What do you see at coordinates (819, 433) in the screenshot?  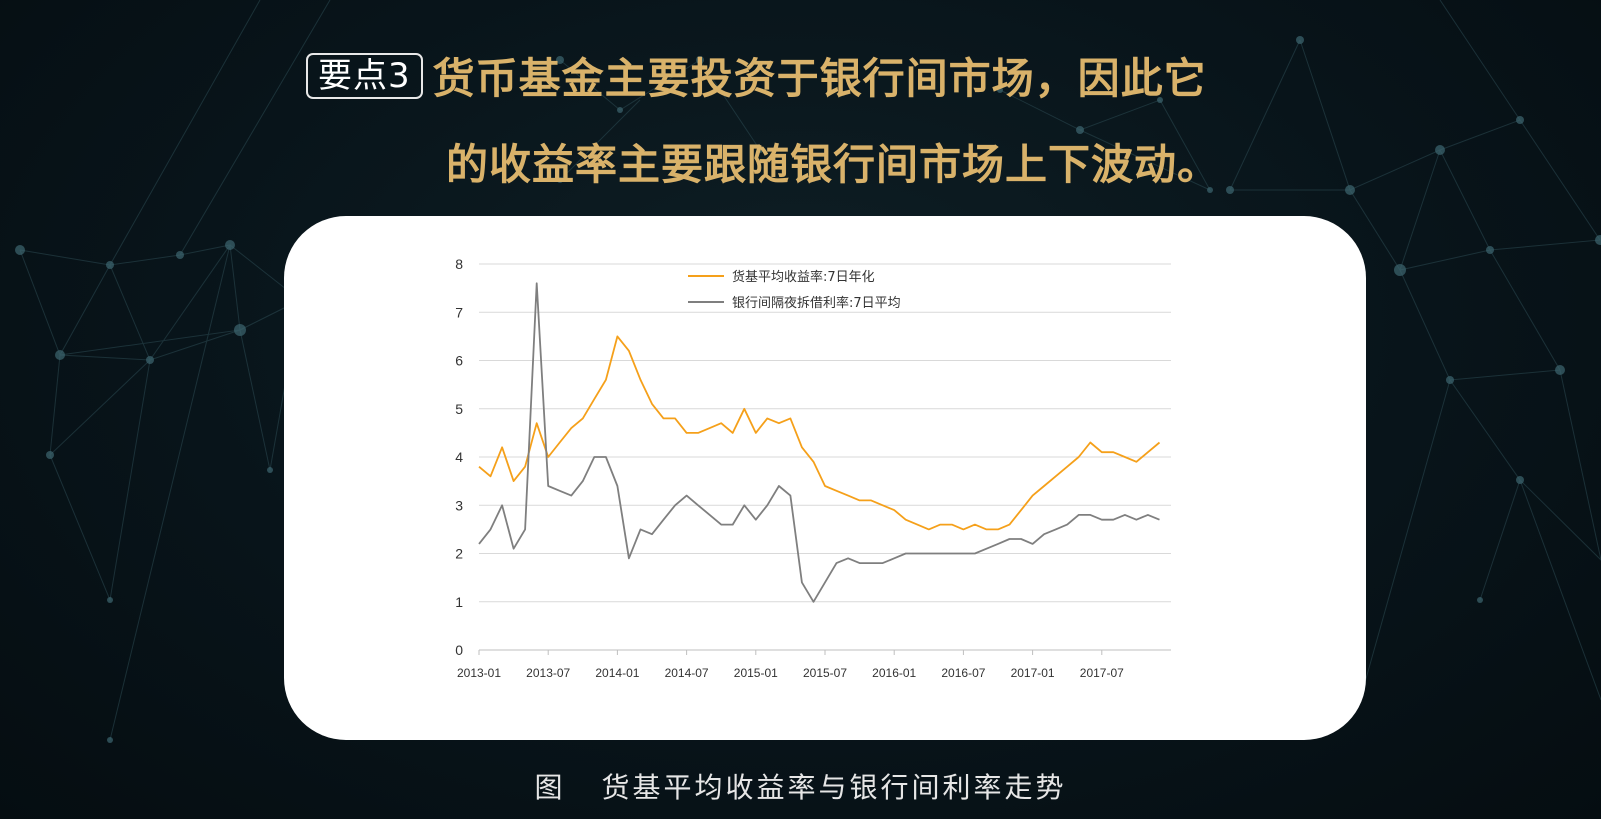 I see `series-line-money-fund-yield` at bounding box center [819, 433].